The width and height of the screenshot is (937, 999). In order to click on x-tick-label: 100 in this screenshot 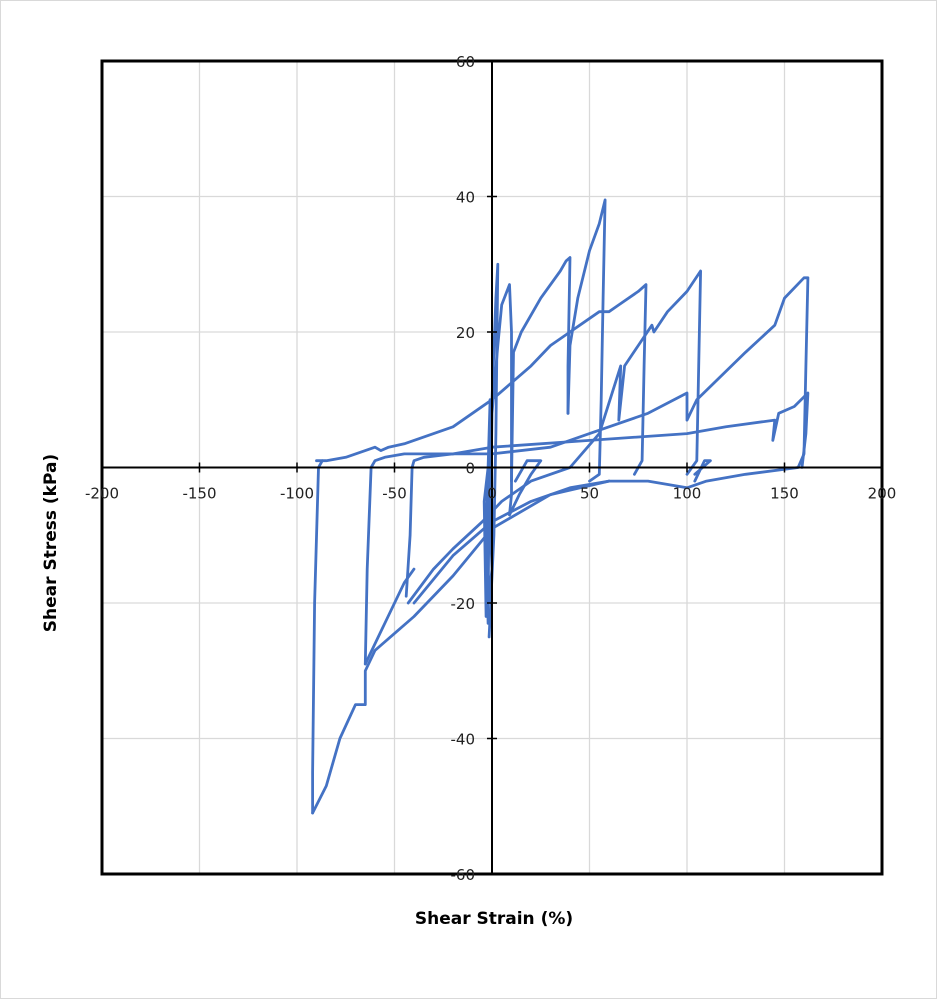, I will do `click(687, 494)`.